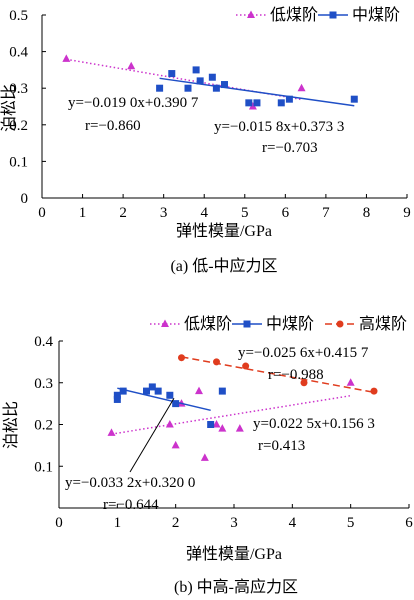 This screenshot has width=414, height=600. Describe the element at coordinates (383, 324) in the screenshot. I see `legend-label: 高煤阶` at that location.